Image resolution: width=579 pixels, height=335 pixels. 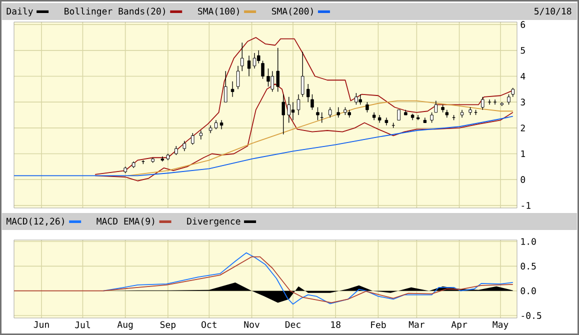 I want to click on y-tick-label: 0.0, so click(x=528, y=290).